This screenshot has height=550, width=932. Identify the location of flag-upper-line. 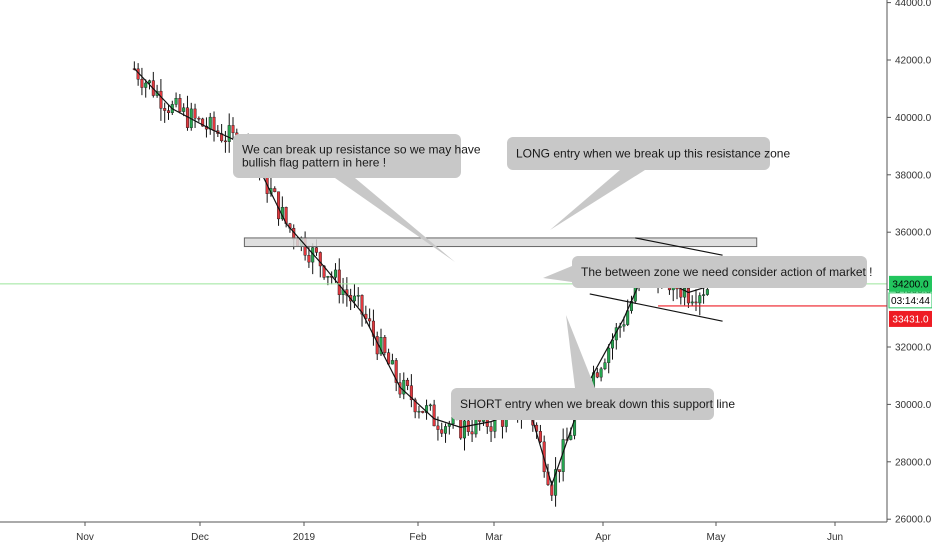
(679, 246).